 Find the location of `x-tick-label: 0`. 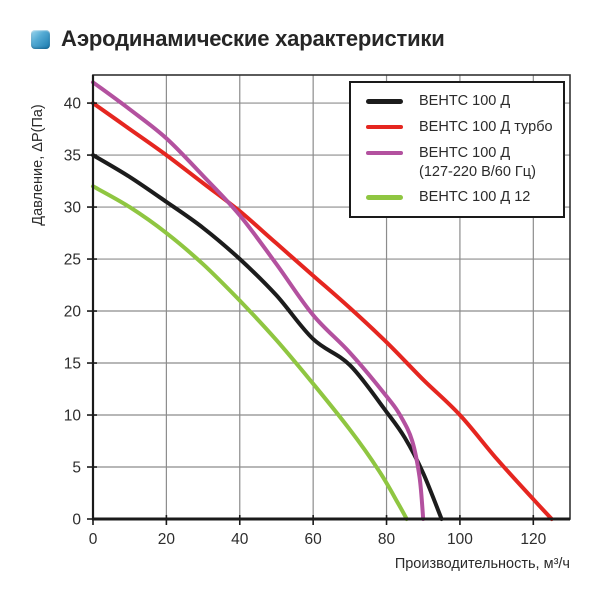

x-tick-label: 0 is located at coordinates (93, 539).